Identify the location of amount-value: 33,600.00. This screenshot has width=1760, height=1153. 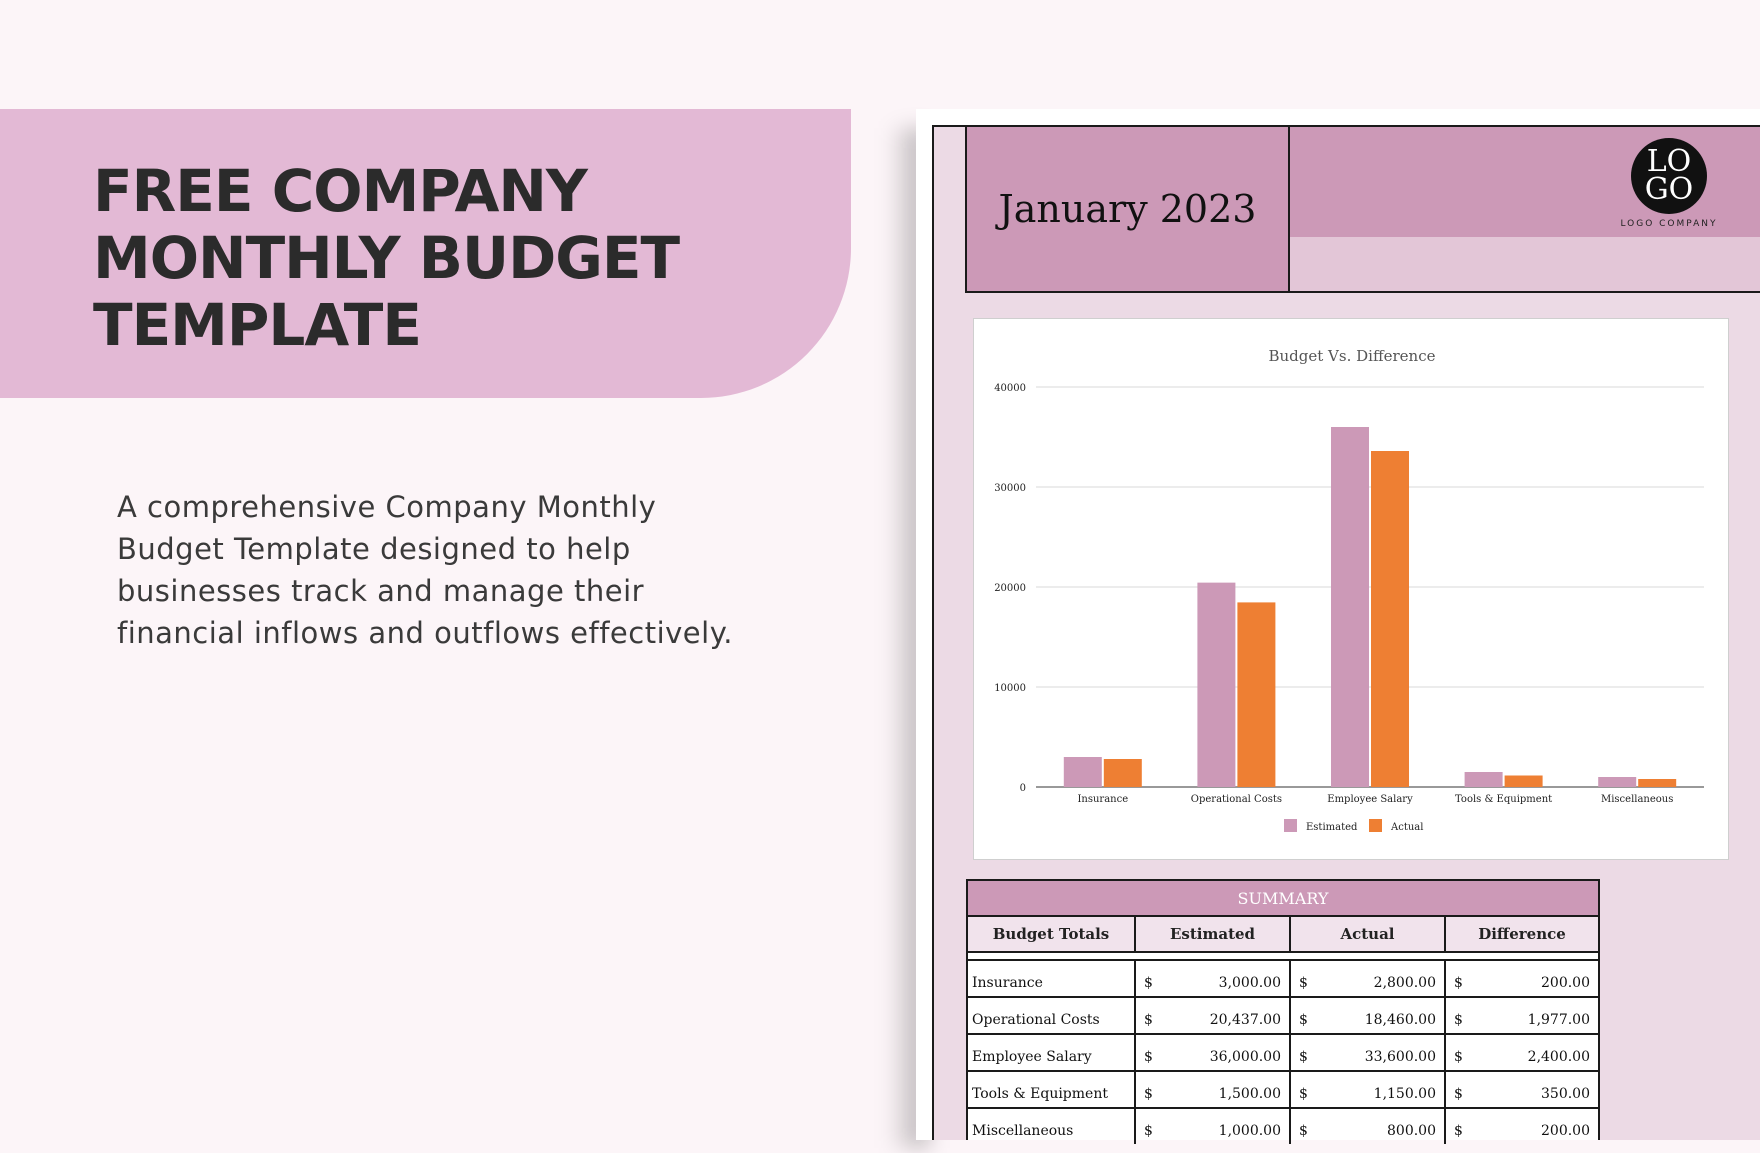
(1400, 1057).